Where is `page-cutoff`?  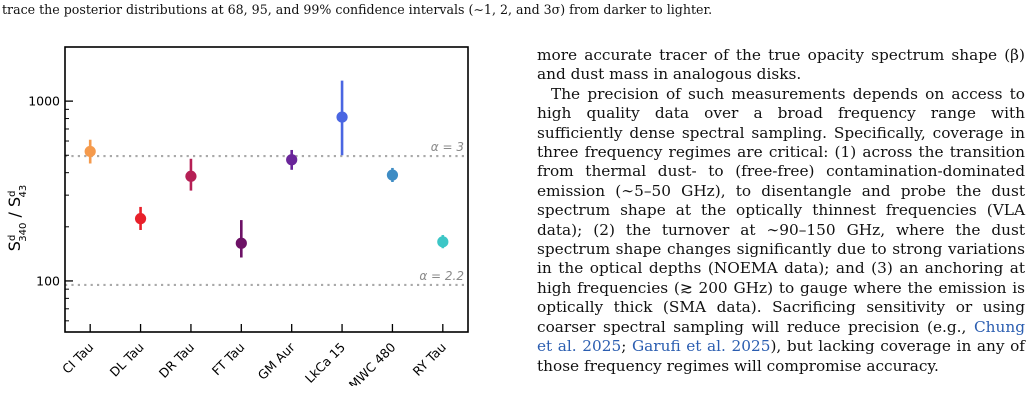
page-cutoff is located at coordinates (518, 400).